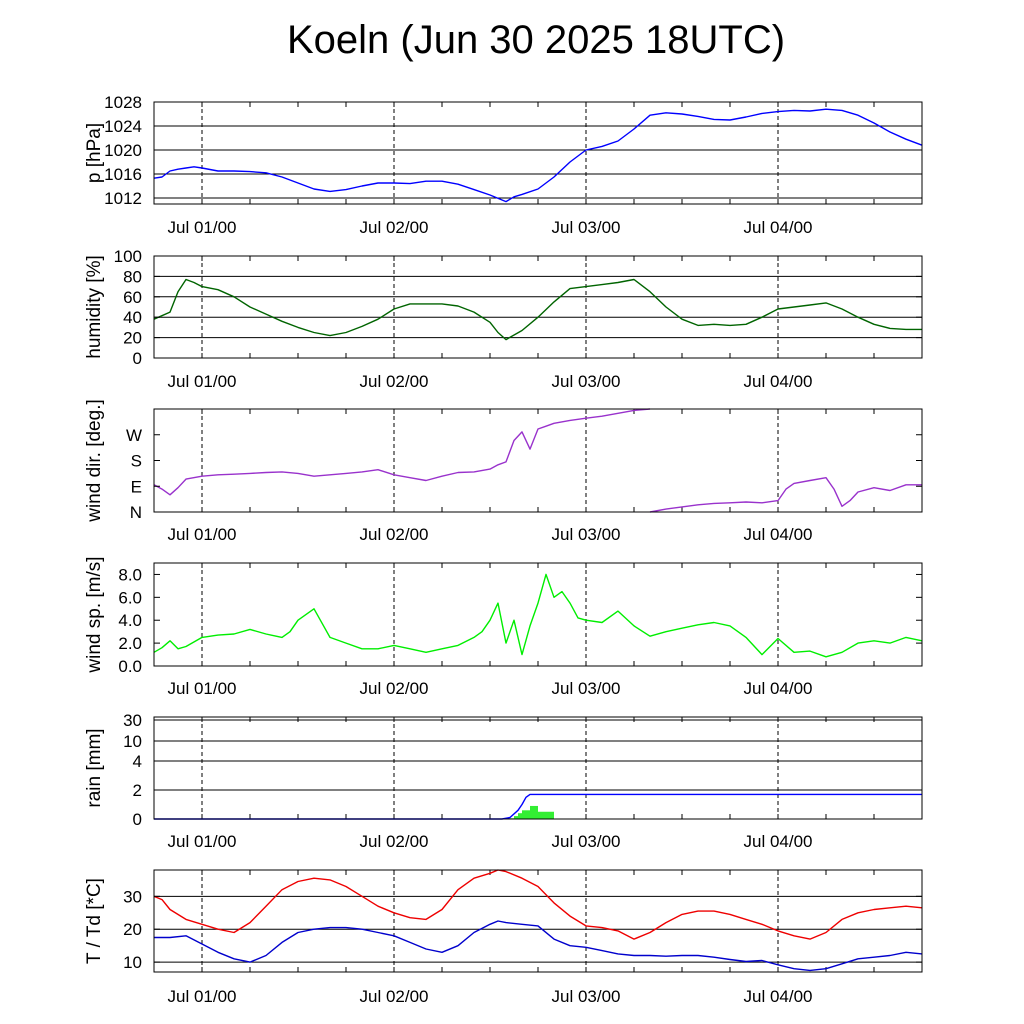  Describe the element at coordinates (130, 597) in the screenshot. I see `y-tick-label: 6.0` at that location.